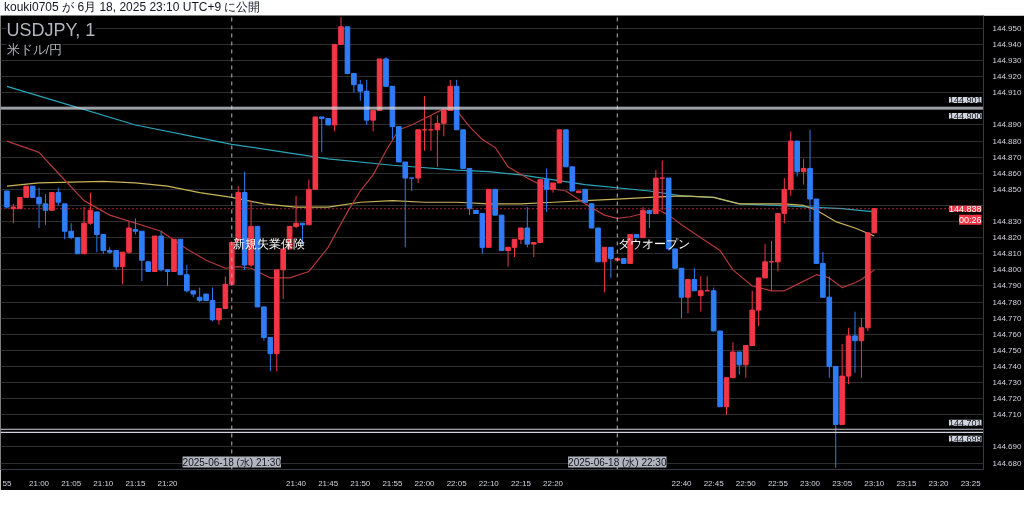  Describe the element at coordinates (71, 483) in the screenshot. I see `x-tick-label: 21:05` at that location.